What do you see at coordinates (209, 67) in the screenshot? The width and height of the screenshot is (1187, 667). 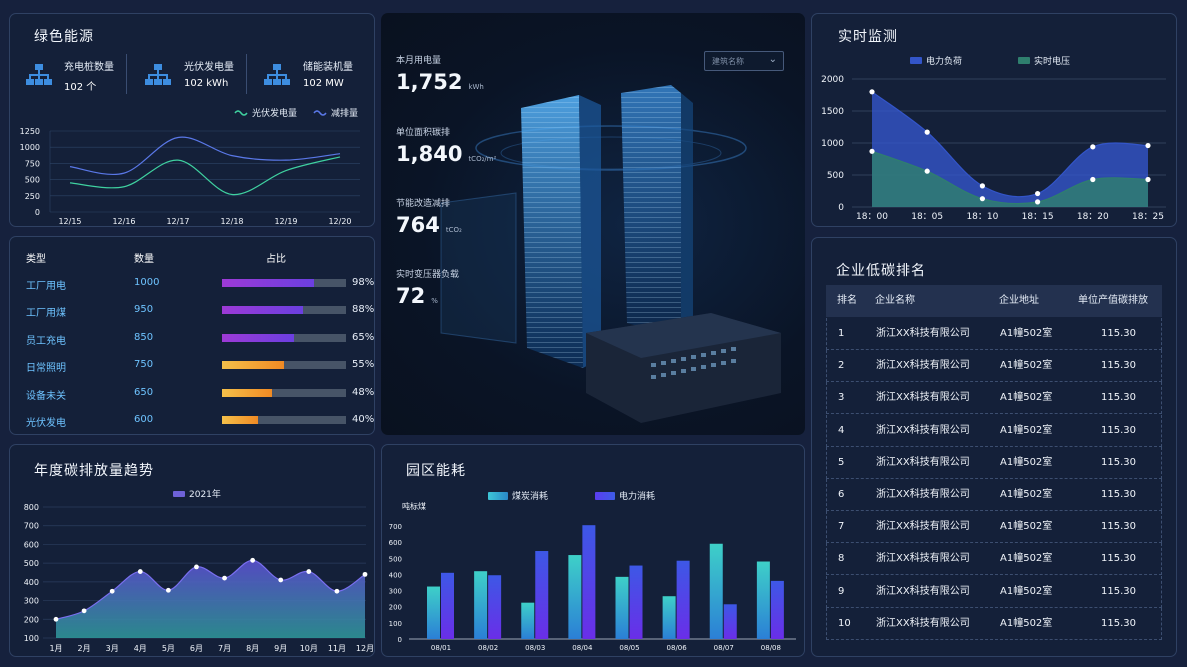 I see `kpi-label-pv: 光伏发电量` at bounding box center [209, 67].